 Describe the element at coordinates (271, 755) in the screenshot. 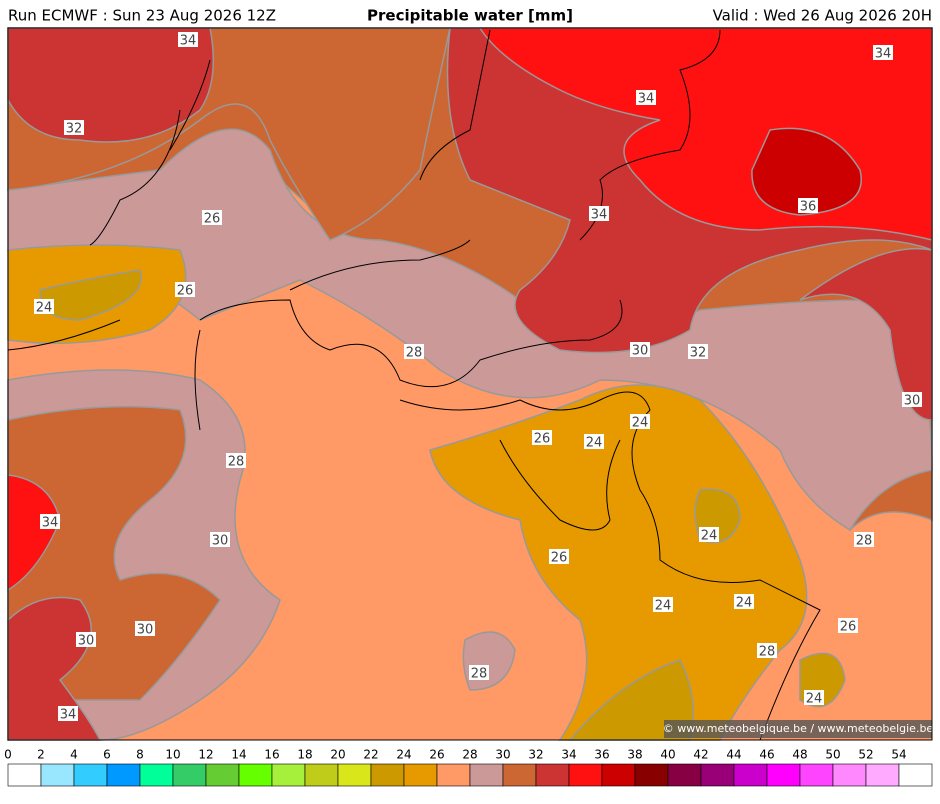

I see `colorbar-tick-label: 16` at that location.